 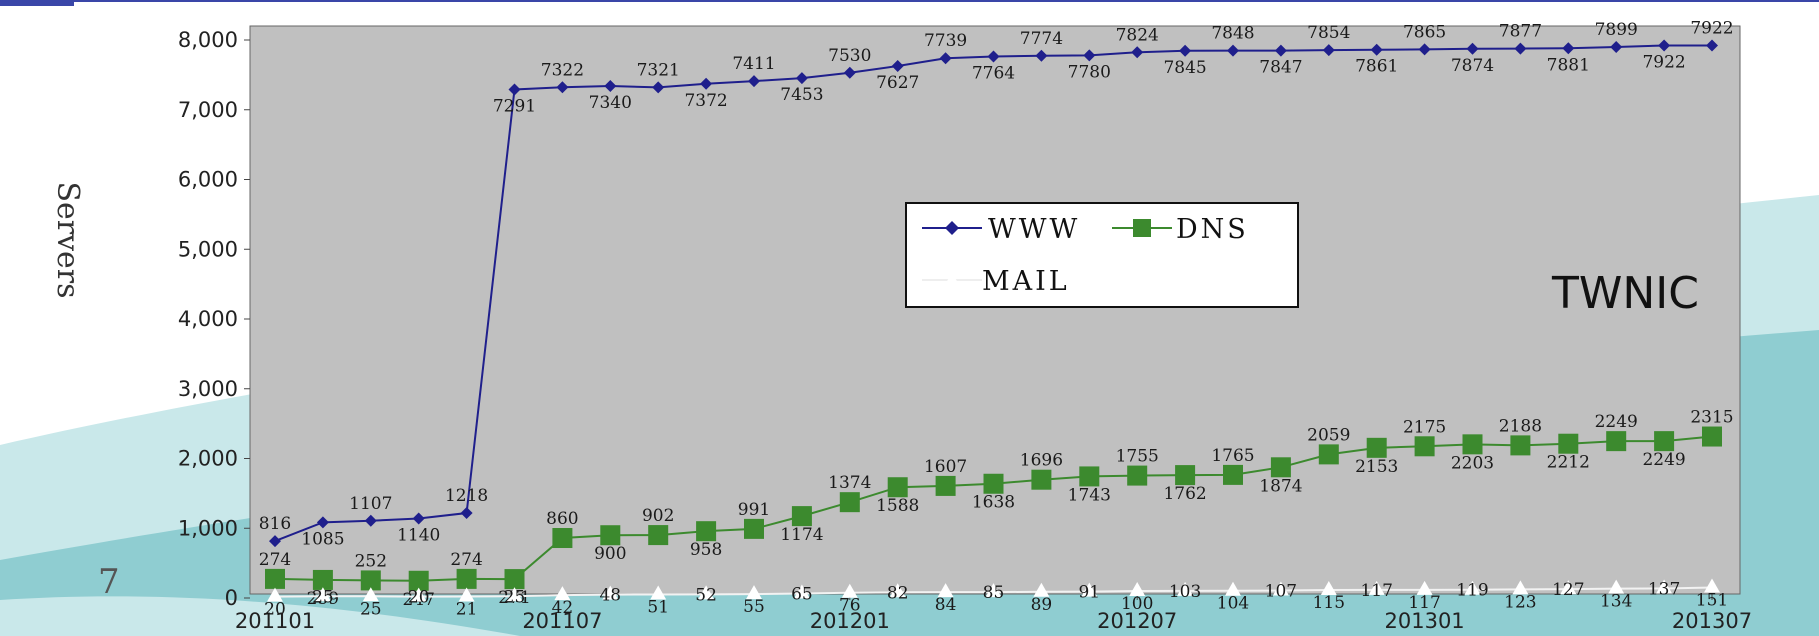 I want to click on top-border, so click(x=909, y=1).